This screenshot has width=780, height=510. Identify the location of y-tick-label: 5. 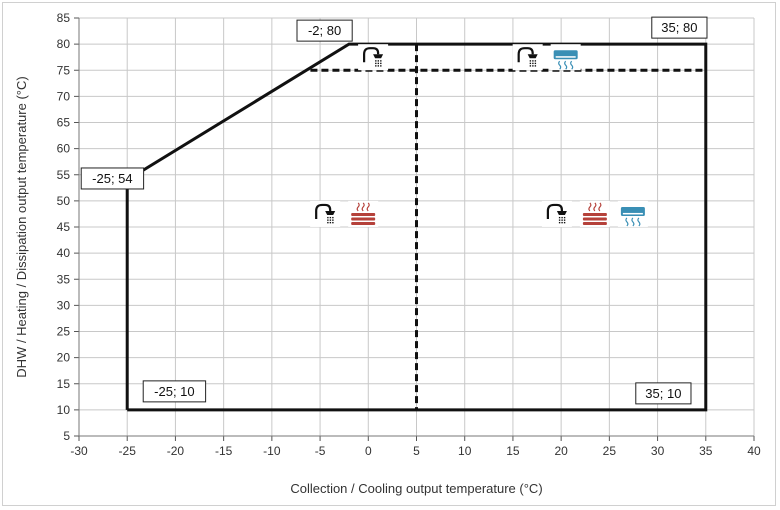
(66, 436).